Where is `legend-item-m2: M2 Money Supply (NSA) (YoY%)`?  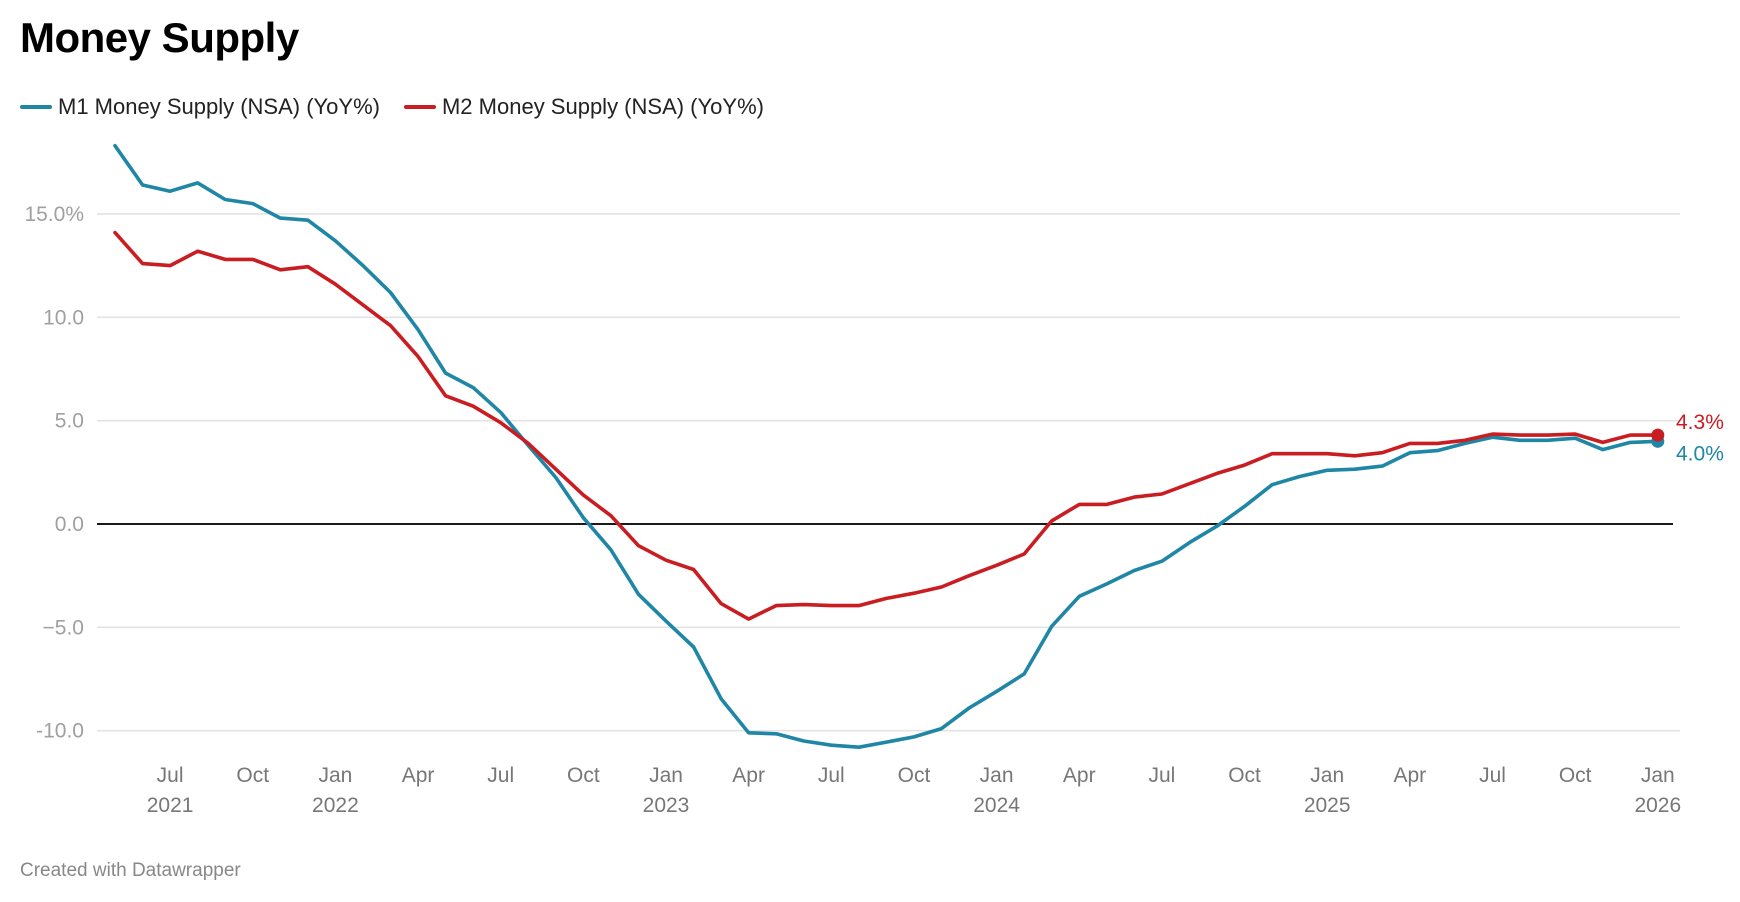
legend-item-m2: M2 Money Supply (NSA) (YoY%) is located at coordinates (583, 107).